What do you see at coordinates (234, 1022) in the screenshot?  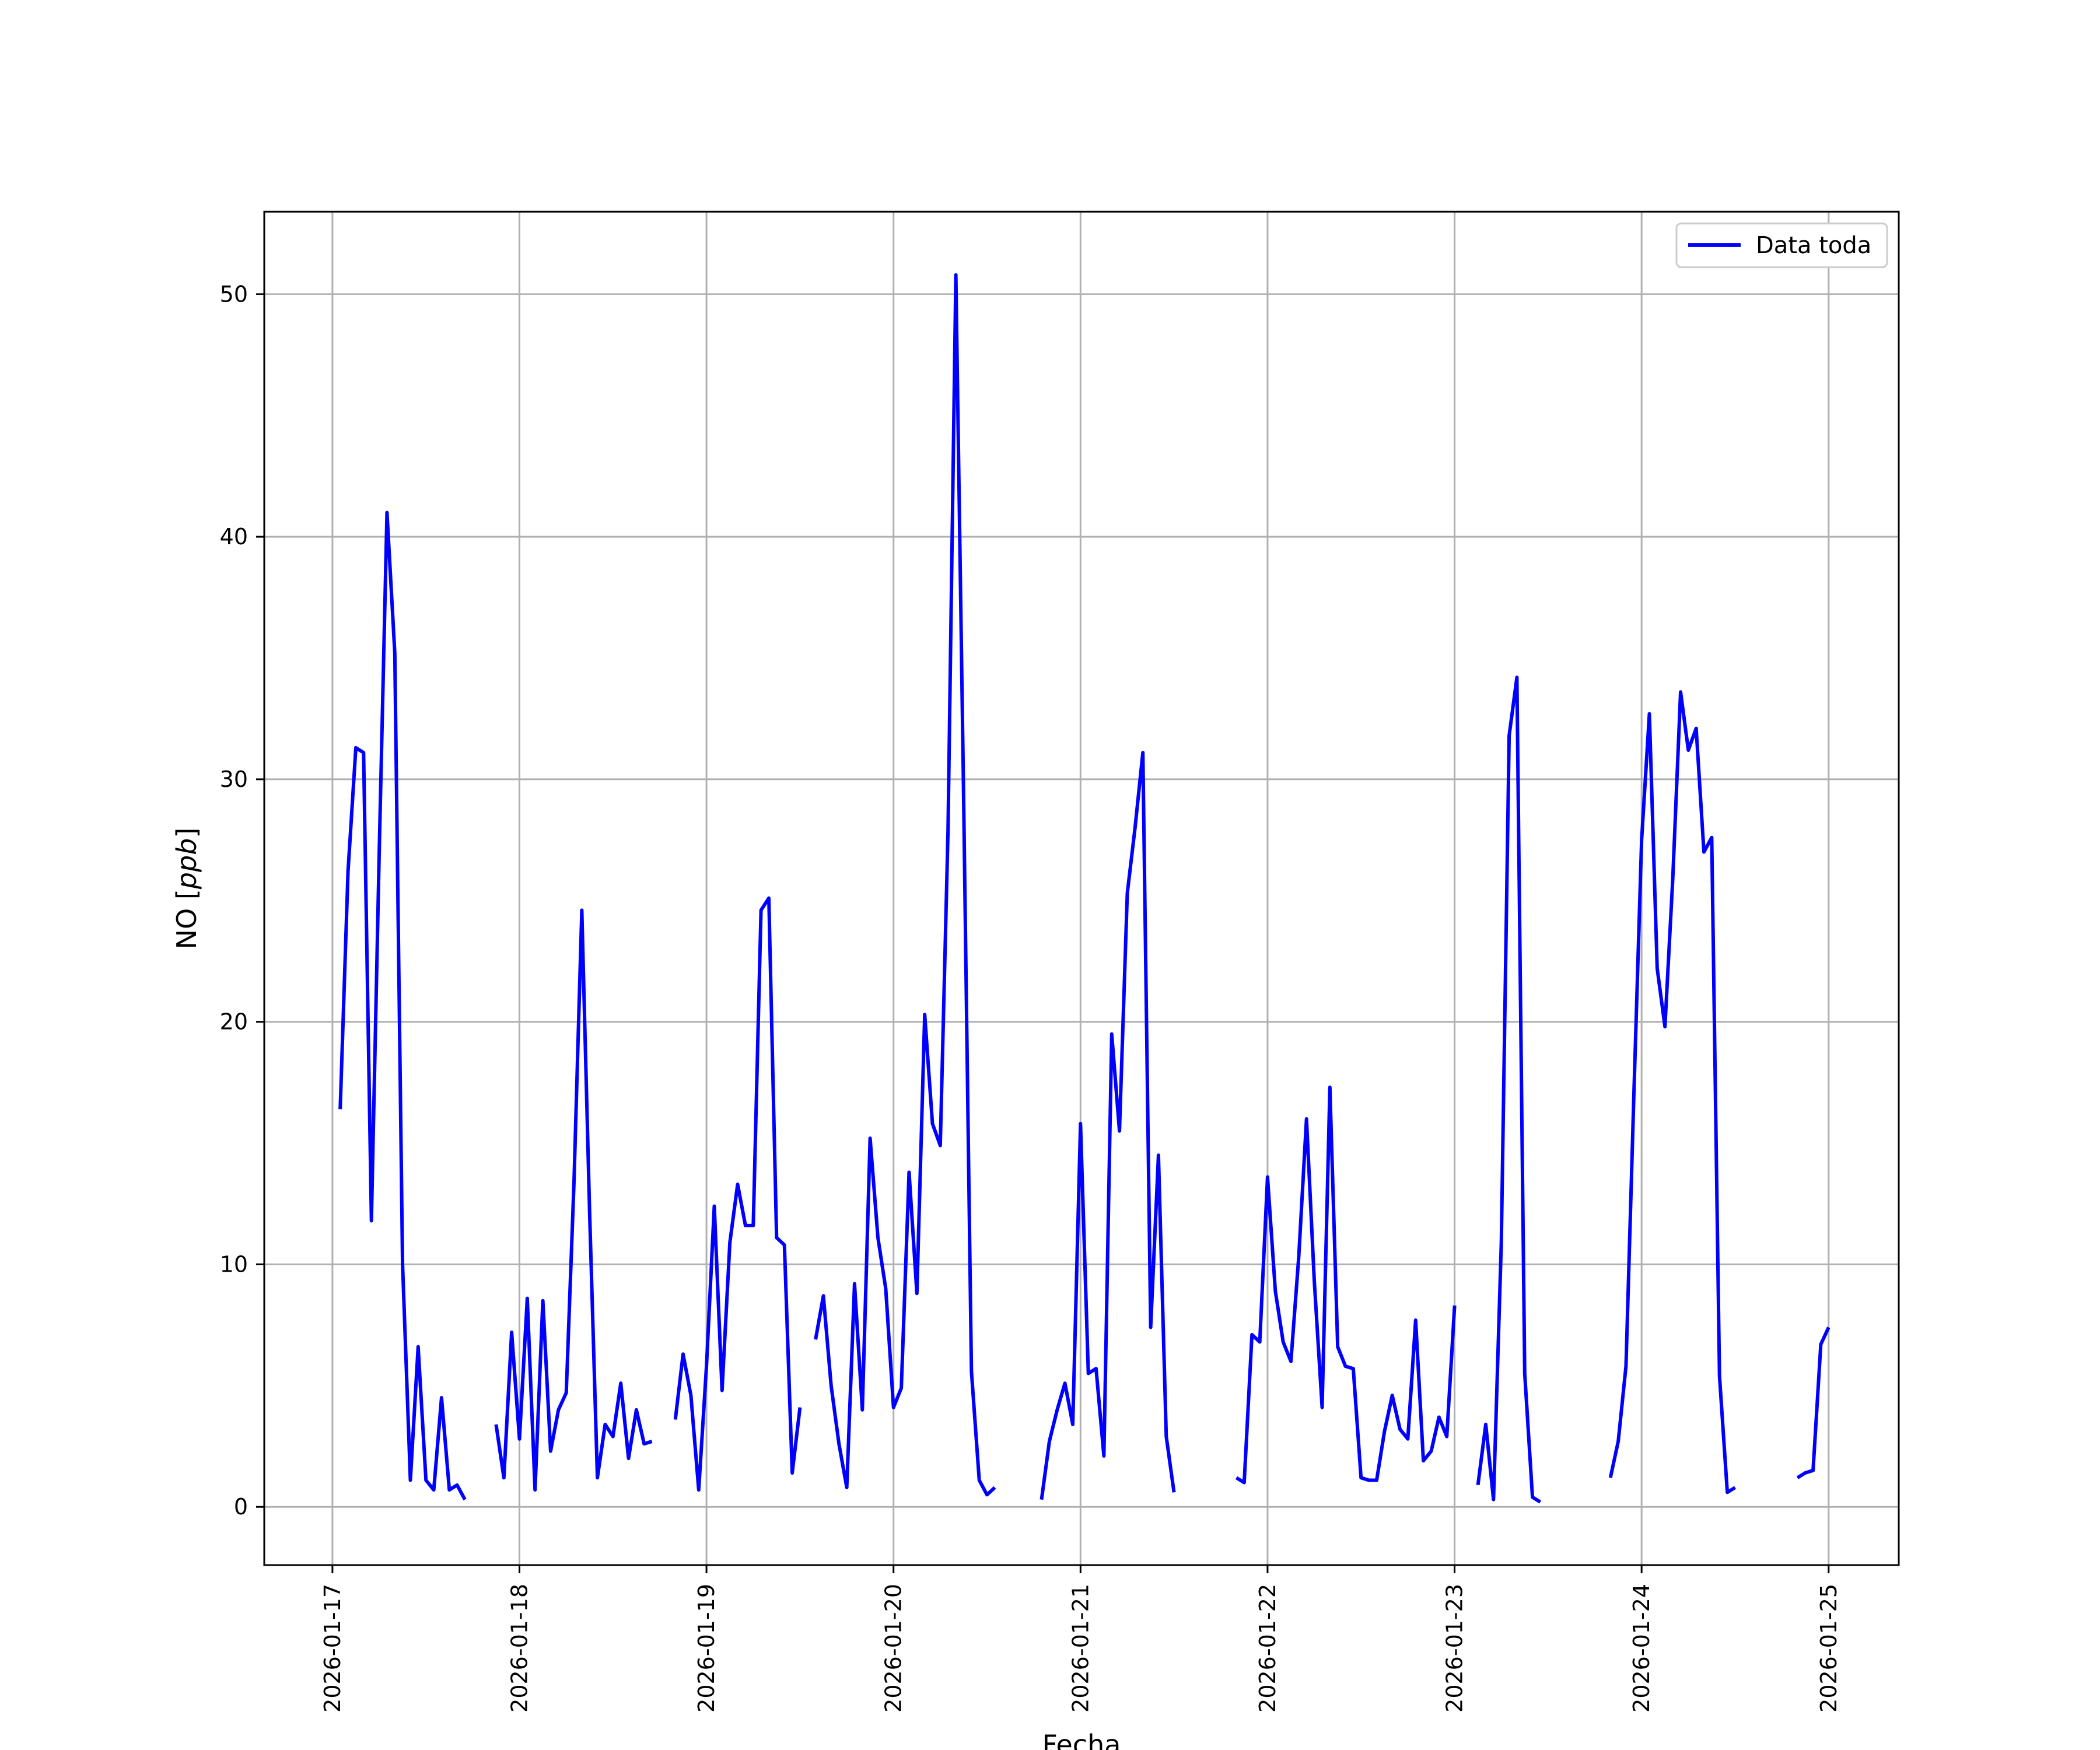 I see `y-tick-label: 20` at bounding box center [234, 1022].